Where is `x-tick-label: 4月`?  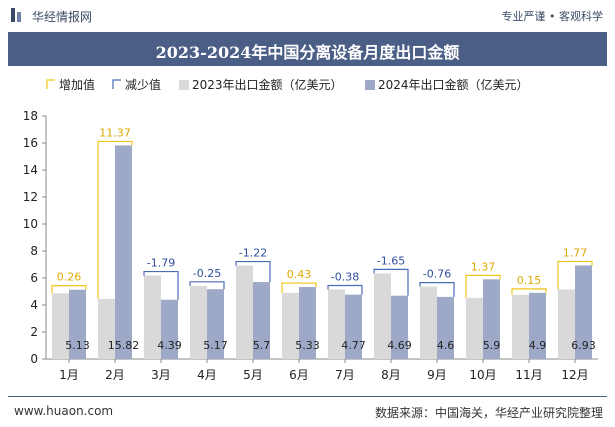
x-tick-label: 4月 is located at coordinates (207, 375).